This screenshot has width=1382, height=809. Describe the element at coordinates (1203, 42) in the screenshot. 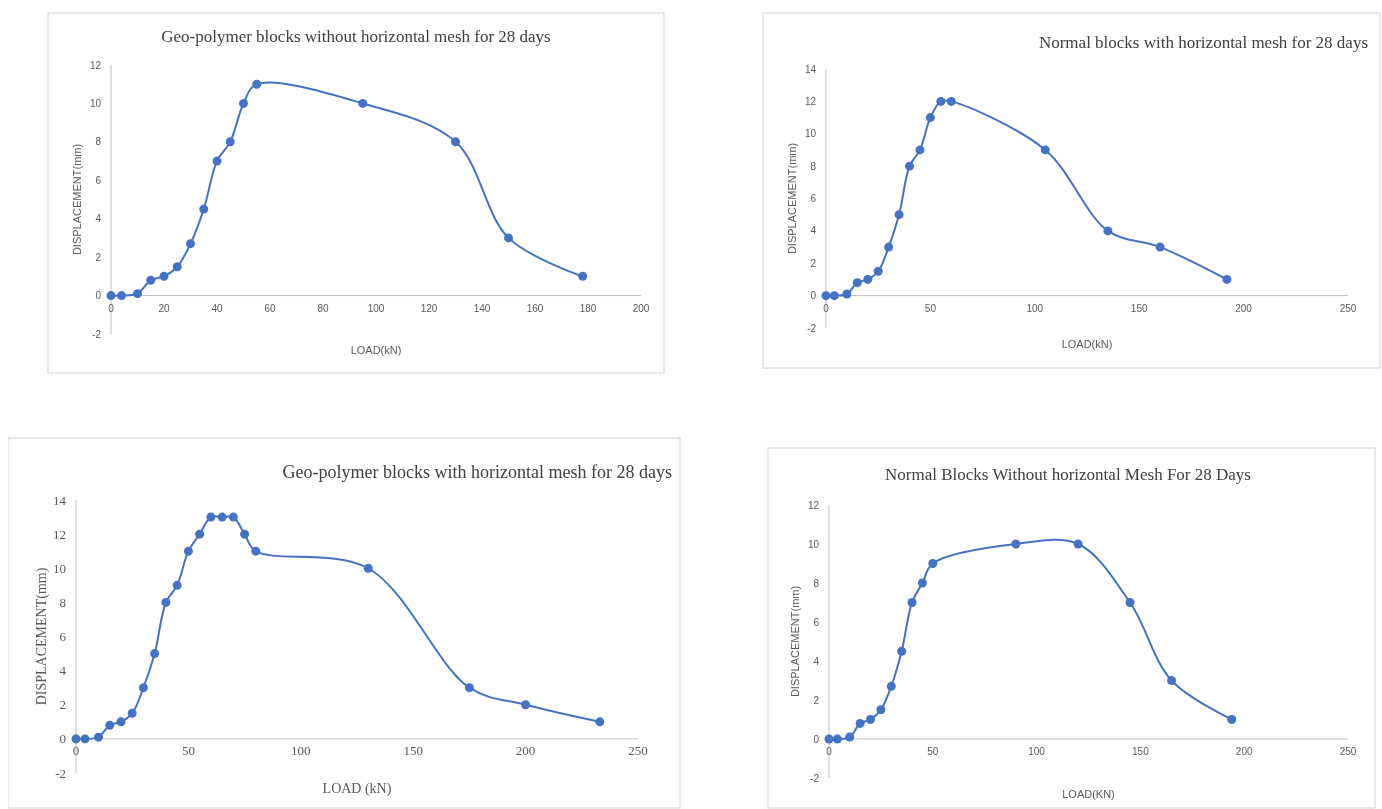

I see `chart-title: Normal blocks with horizontal mesh for 28 days` at that location.